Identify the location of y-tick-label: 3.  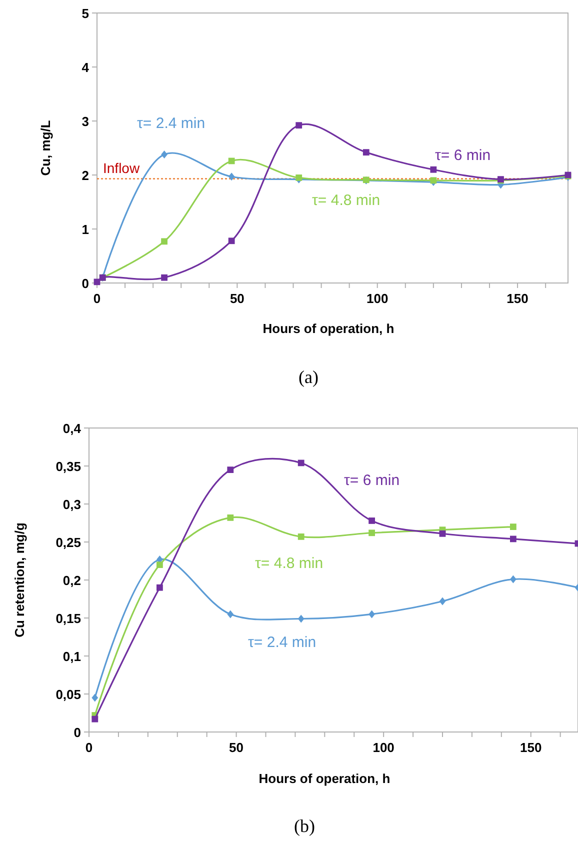
(85, 121).